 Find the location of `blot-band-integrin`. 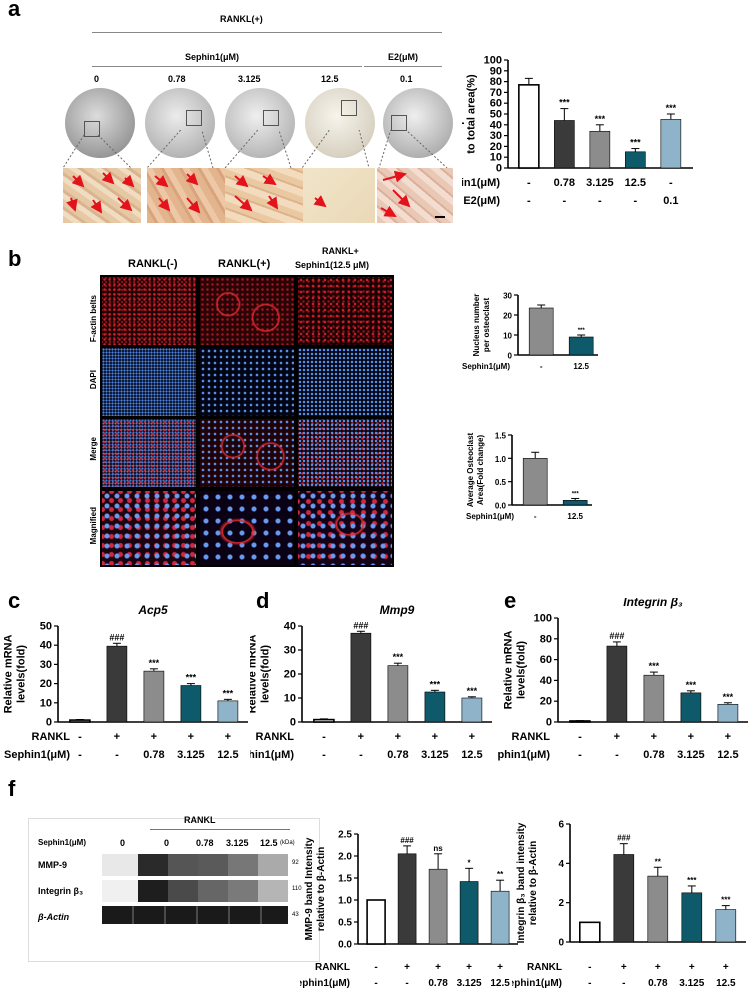

blot-band-integrin is located at coordinates (195, 891).